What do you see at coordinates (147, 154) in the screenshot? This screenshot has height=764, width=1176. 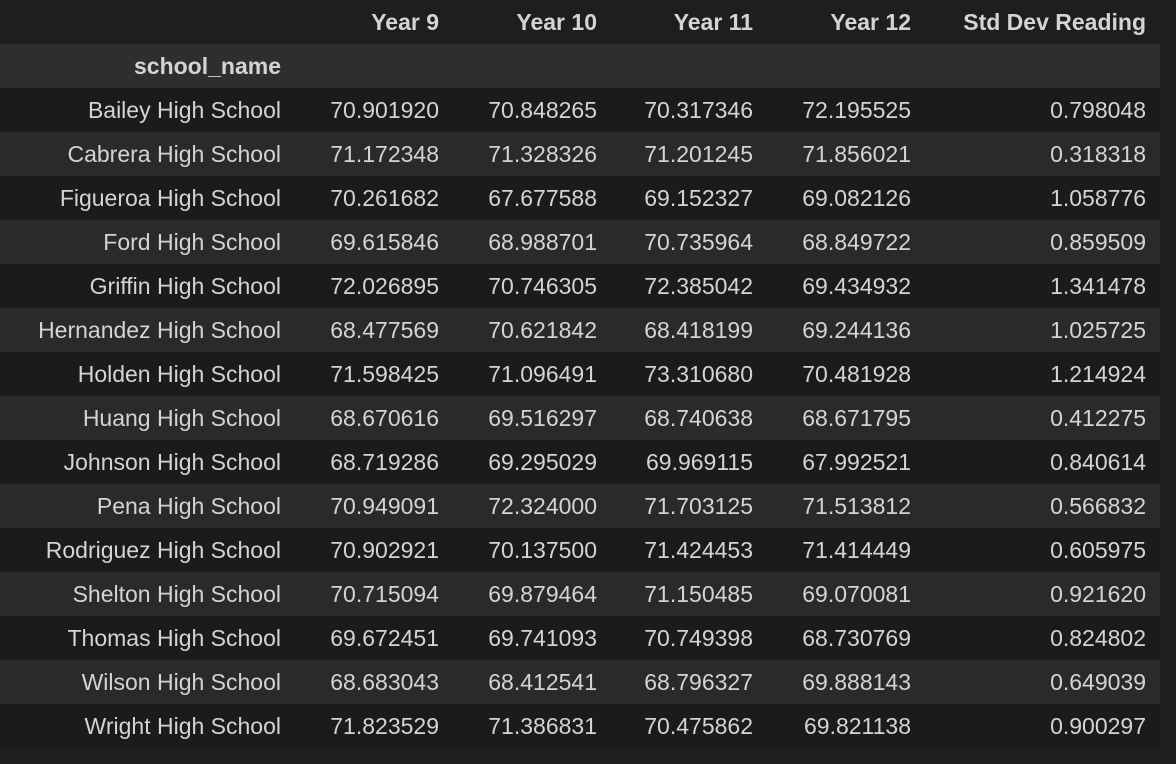 I see `row-index-school-name: Cabrera High School` at bounding box center [147, 154].